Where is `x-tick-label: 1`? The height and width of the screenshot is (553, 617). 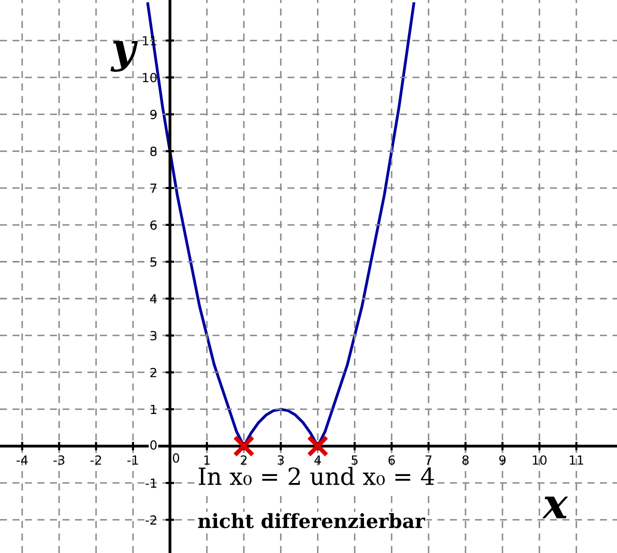
x-tick-label: 1 is located at coordinates (207, 460).